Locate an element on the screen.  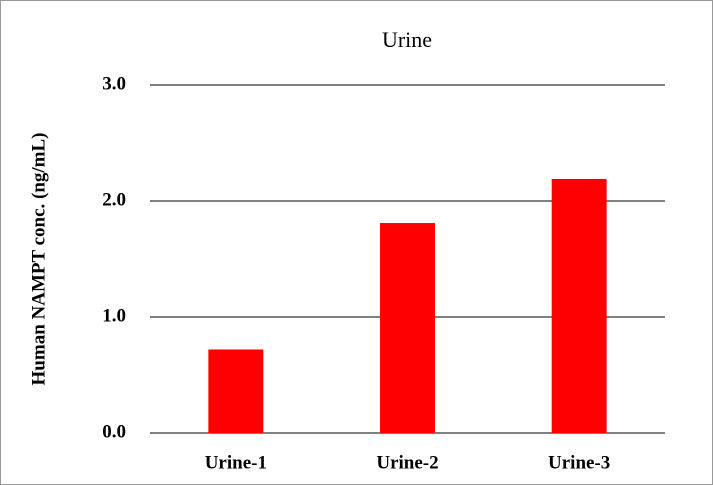
y-tick-label: 1.0 is located at coordinates (114, 315).